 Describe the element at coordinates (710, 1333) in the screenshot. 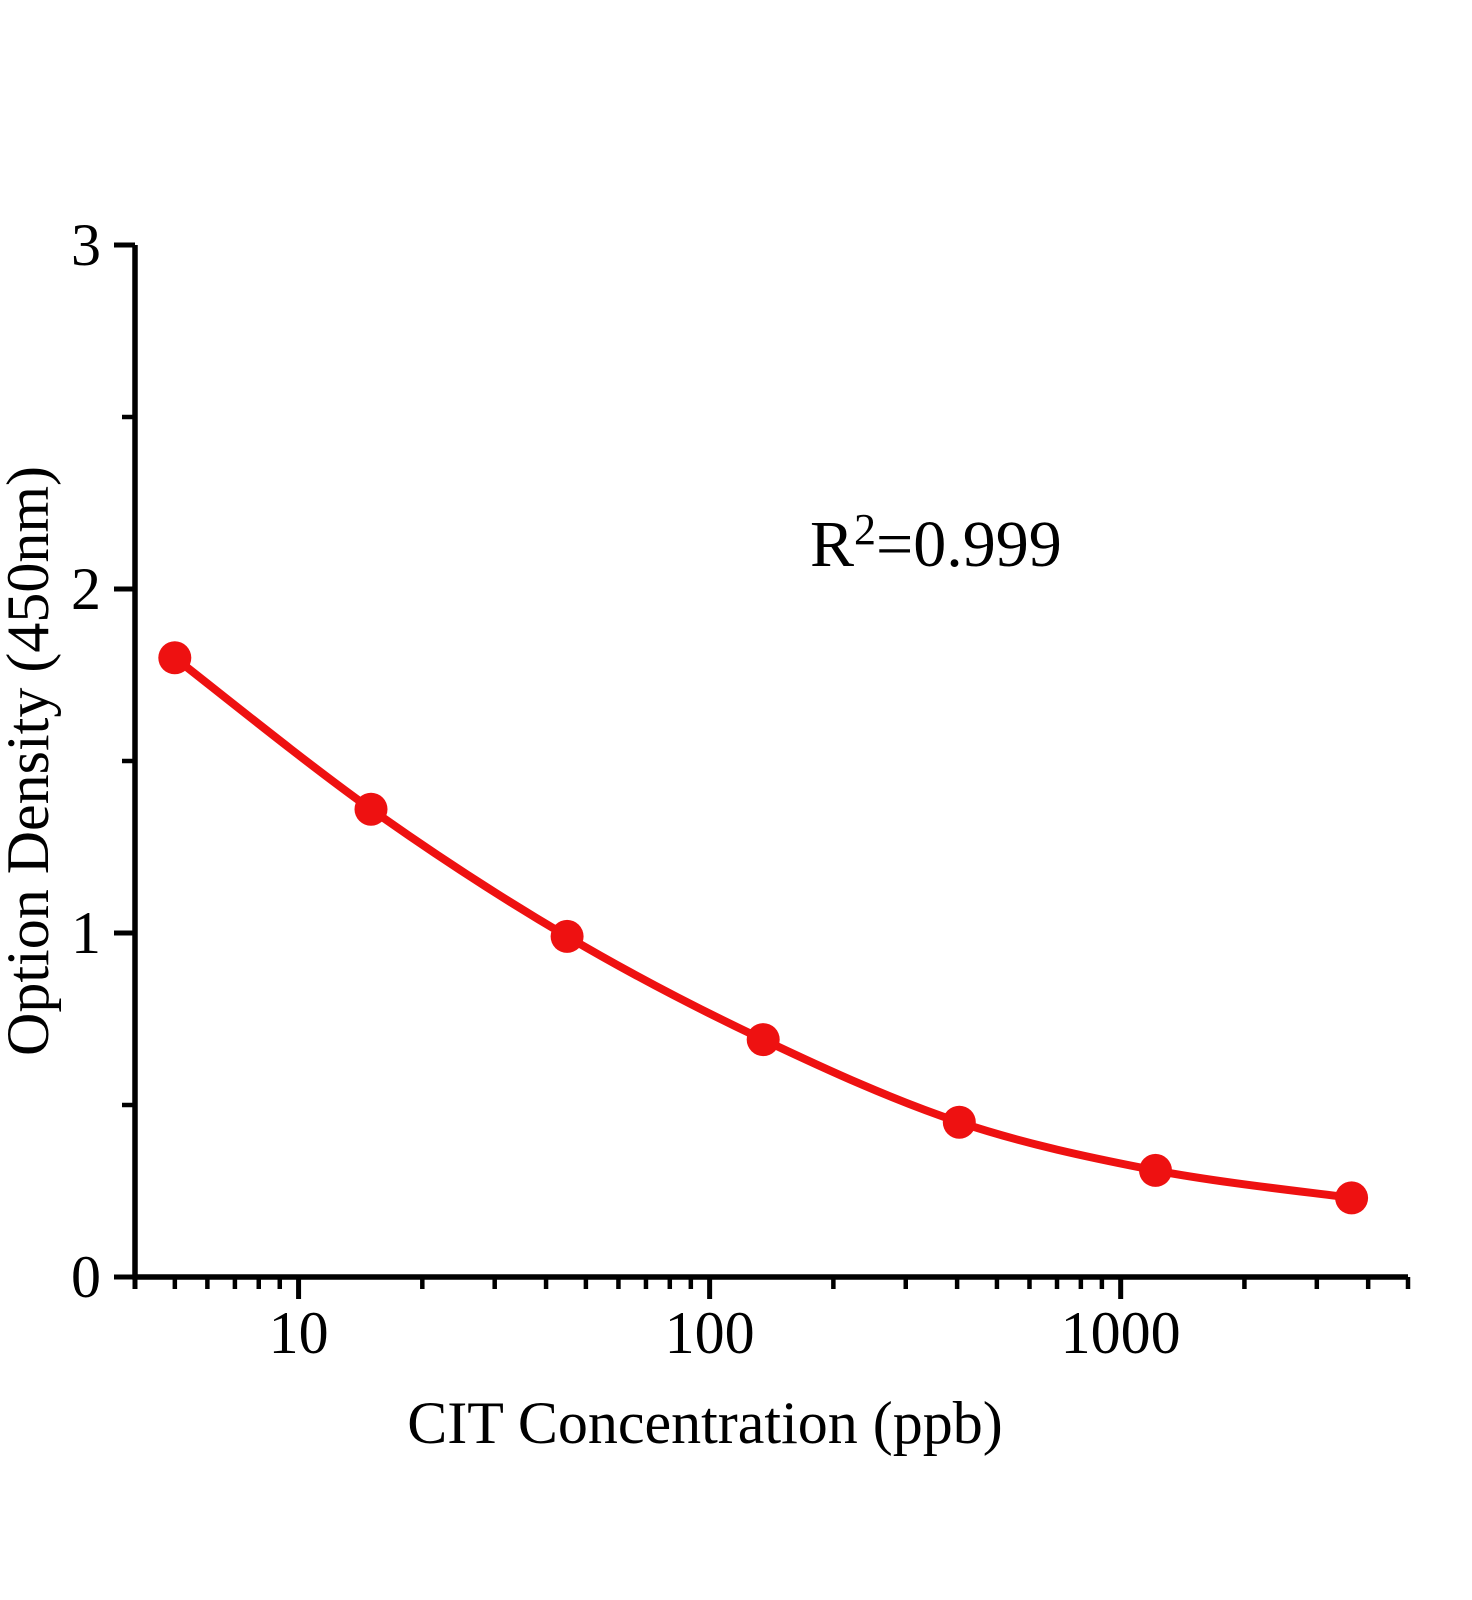

I see `x-tick-label: 100` at that location.